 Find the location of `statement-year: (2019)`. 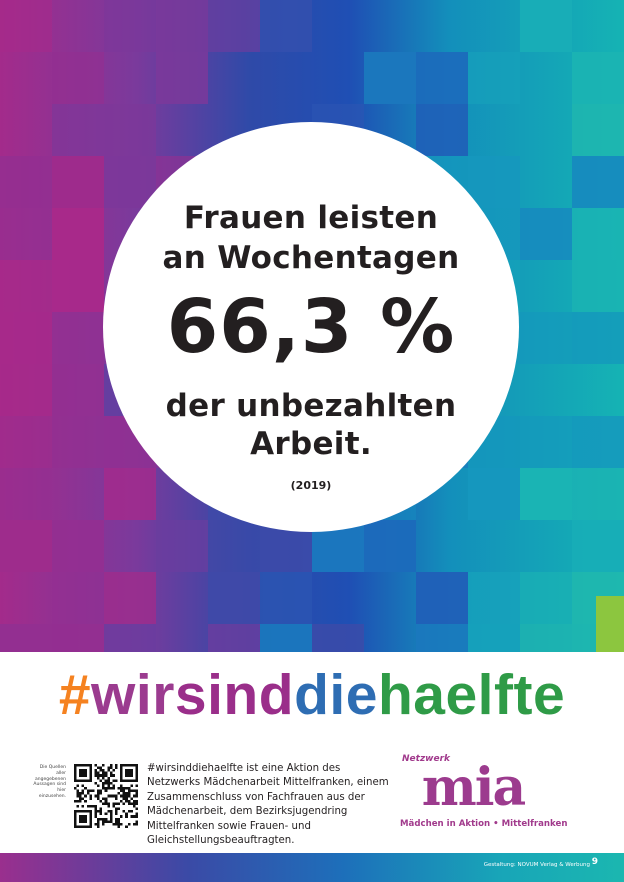

statement-year: (2019) is located at coordinates (311, 485).